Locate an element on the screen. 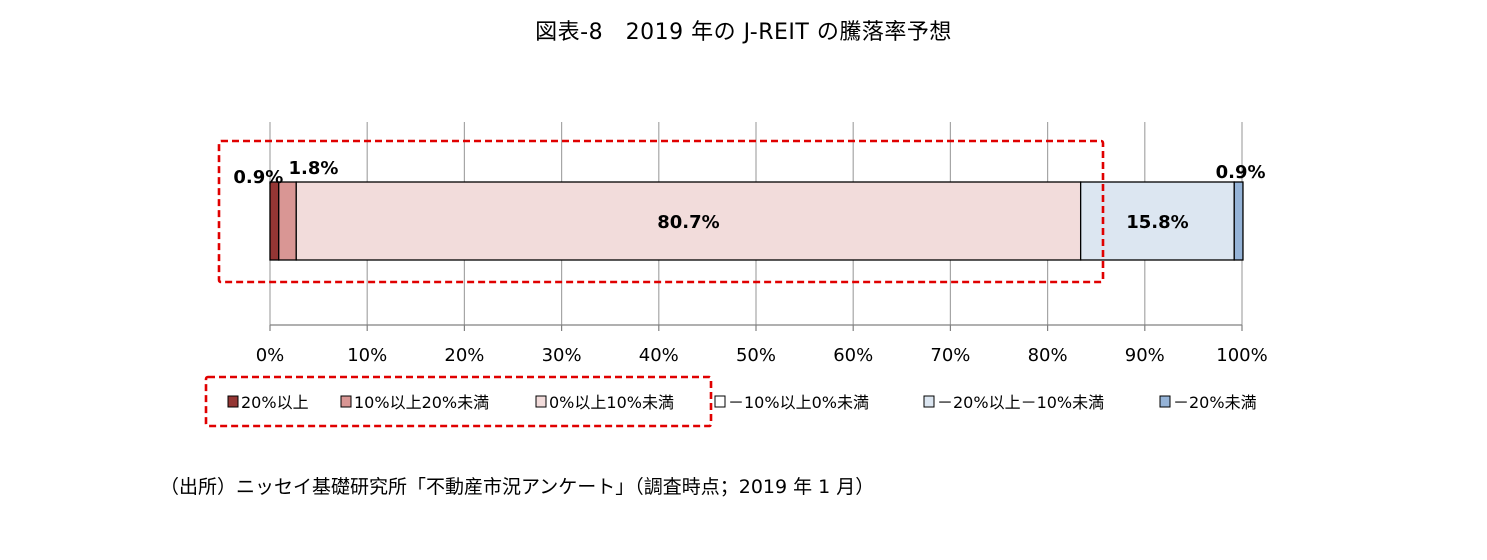  tick-label: 90% is located at coordinates (1145, 355).